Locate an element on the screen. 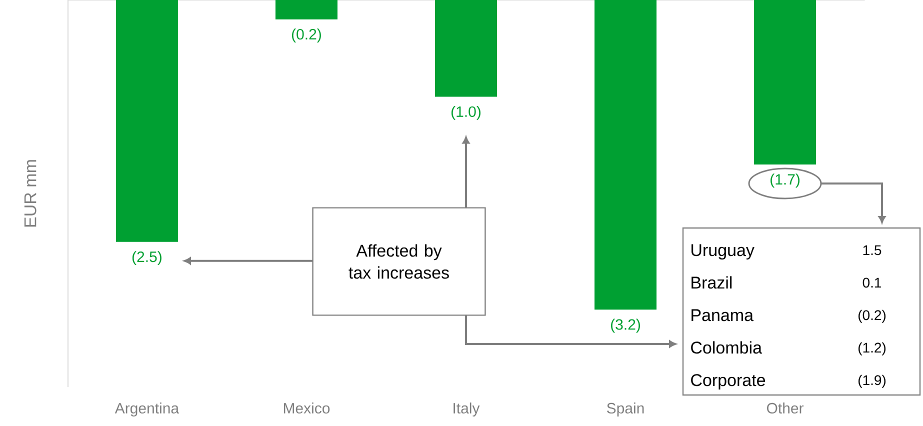 Image resolution: width=923 pixels, height=426 pixels. x-tick-label: Argentina is located at coordinates (147, 409).